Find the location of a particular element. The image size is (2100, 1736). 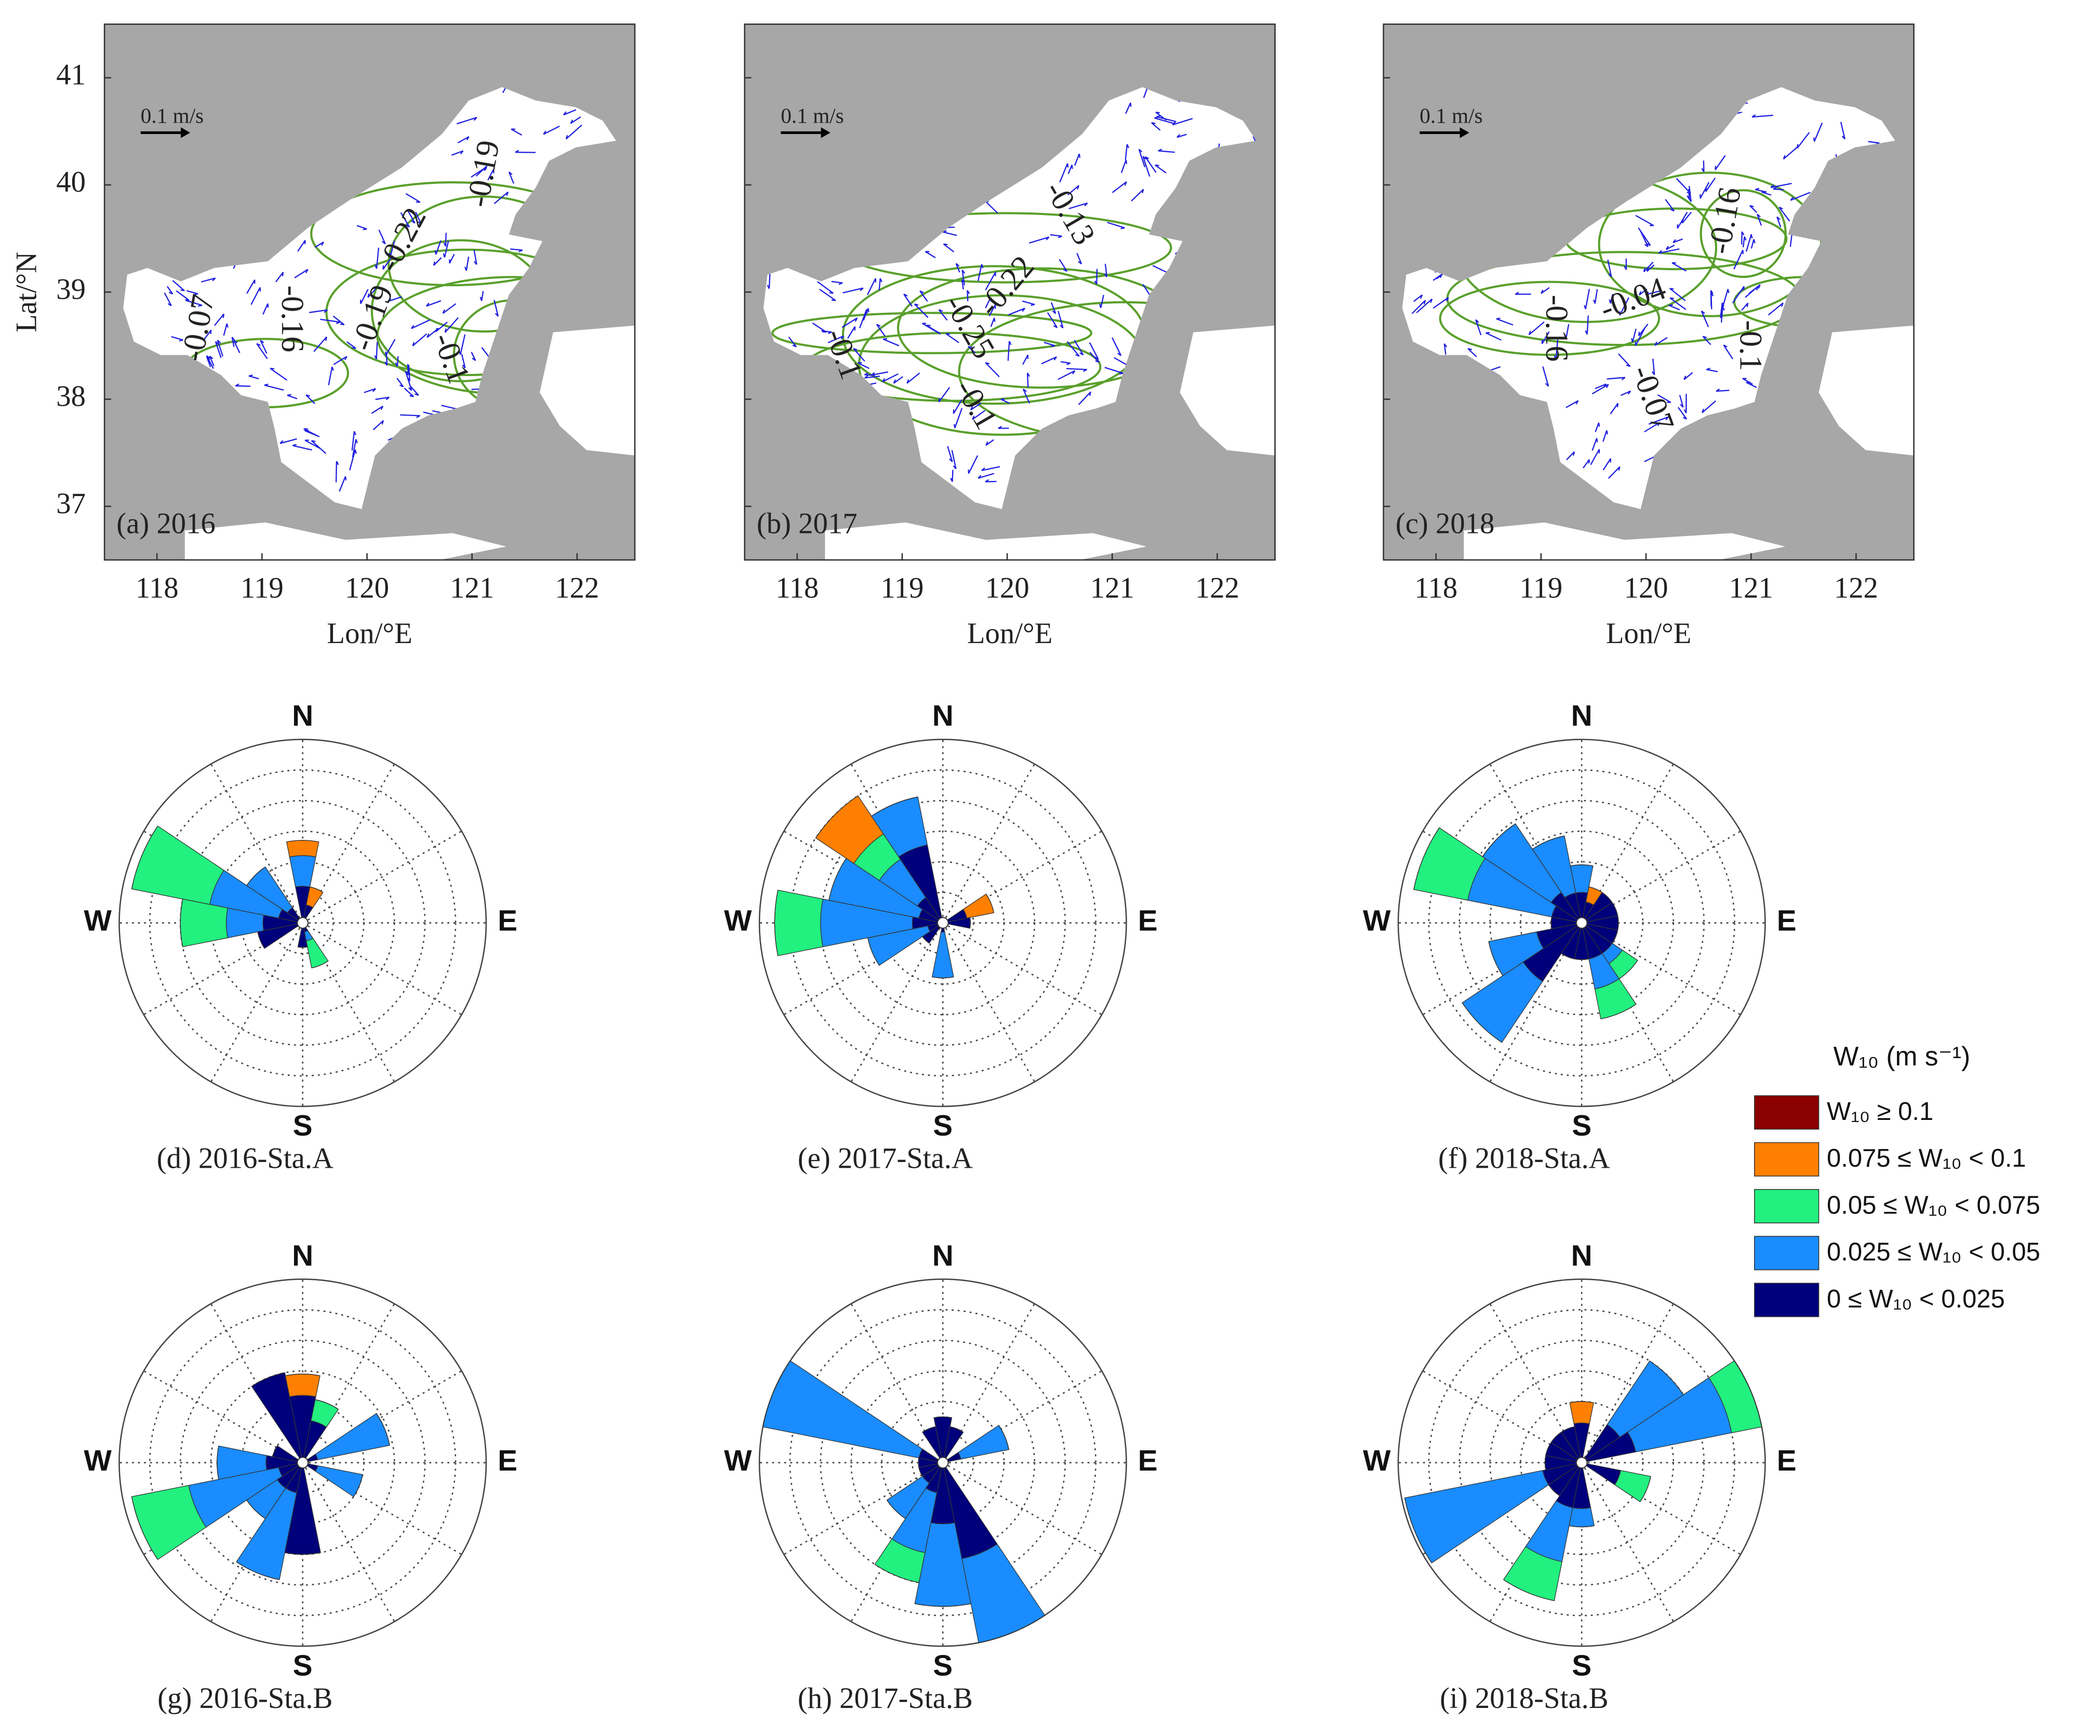

compass-label: W is located at coordinates (1377, 1461).